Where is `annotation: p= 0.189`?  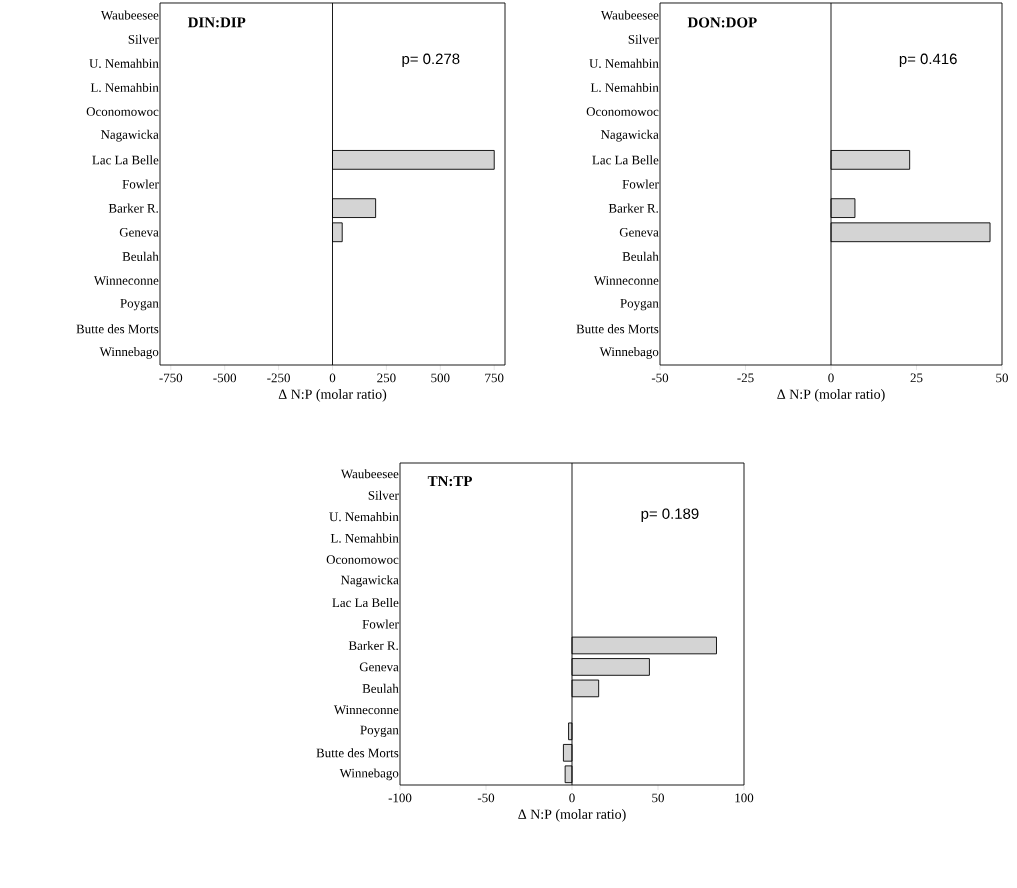
annotation: p= 0.189 is located at coordinates (670, 515).